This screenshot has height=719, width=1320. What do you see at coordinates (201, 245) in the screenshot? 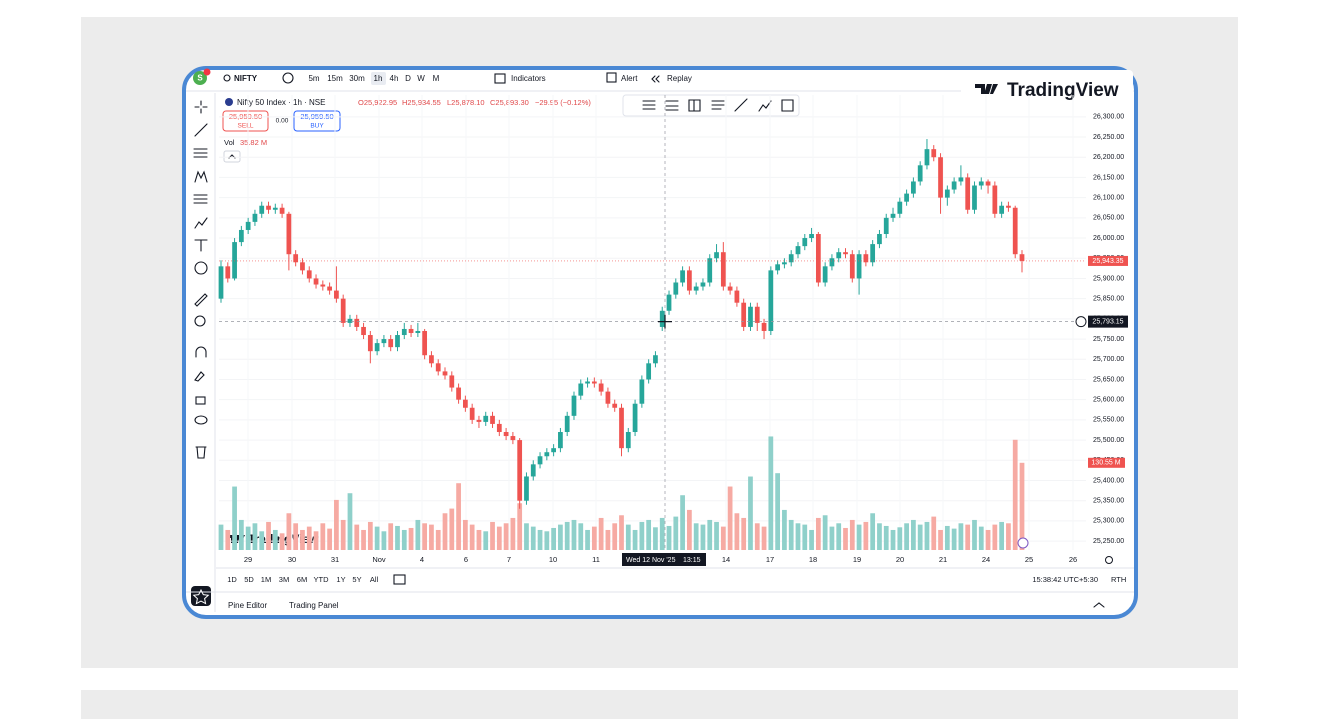
I see `text-tool` at bounding box center [201, 245].